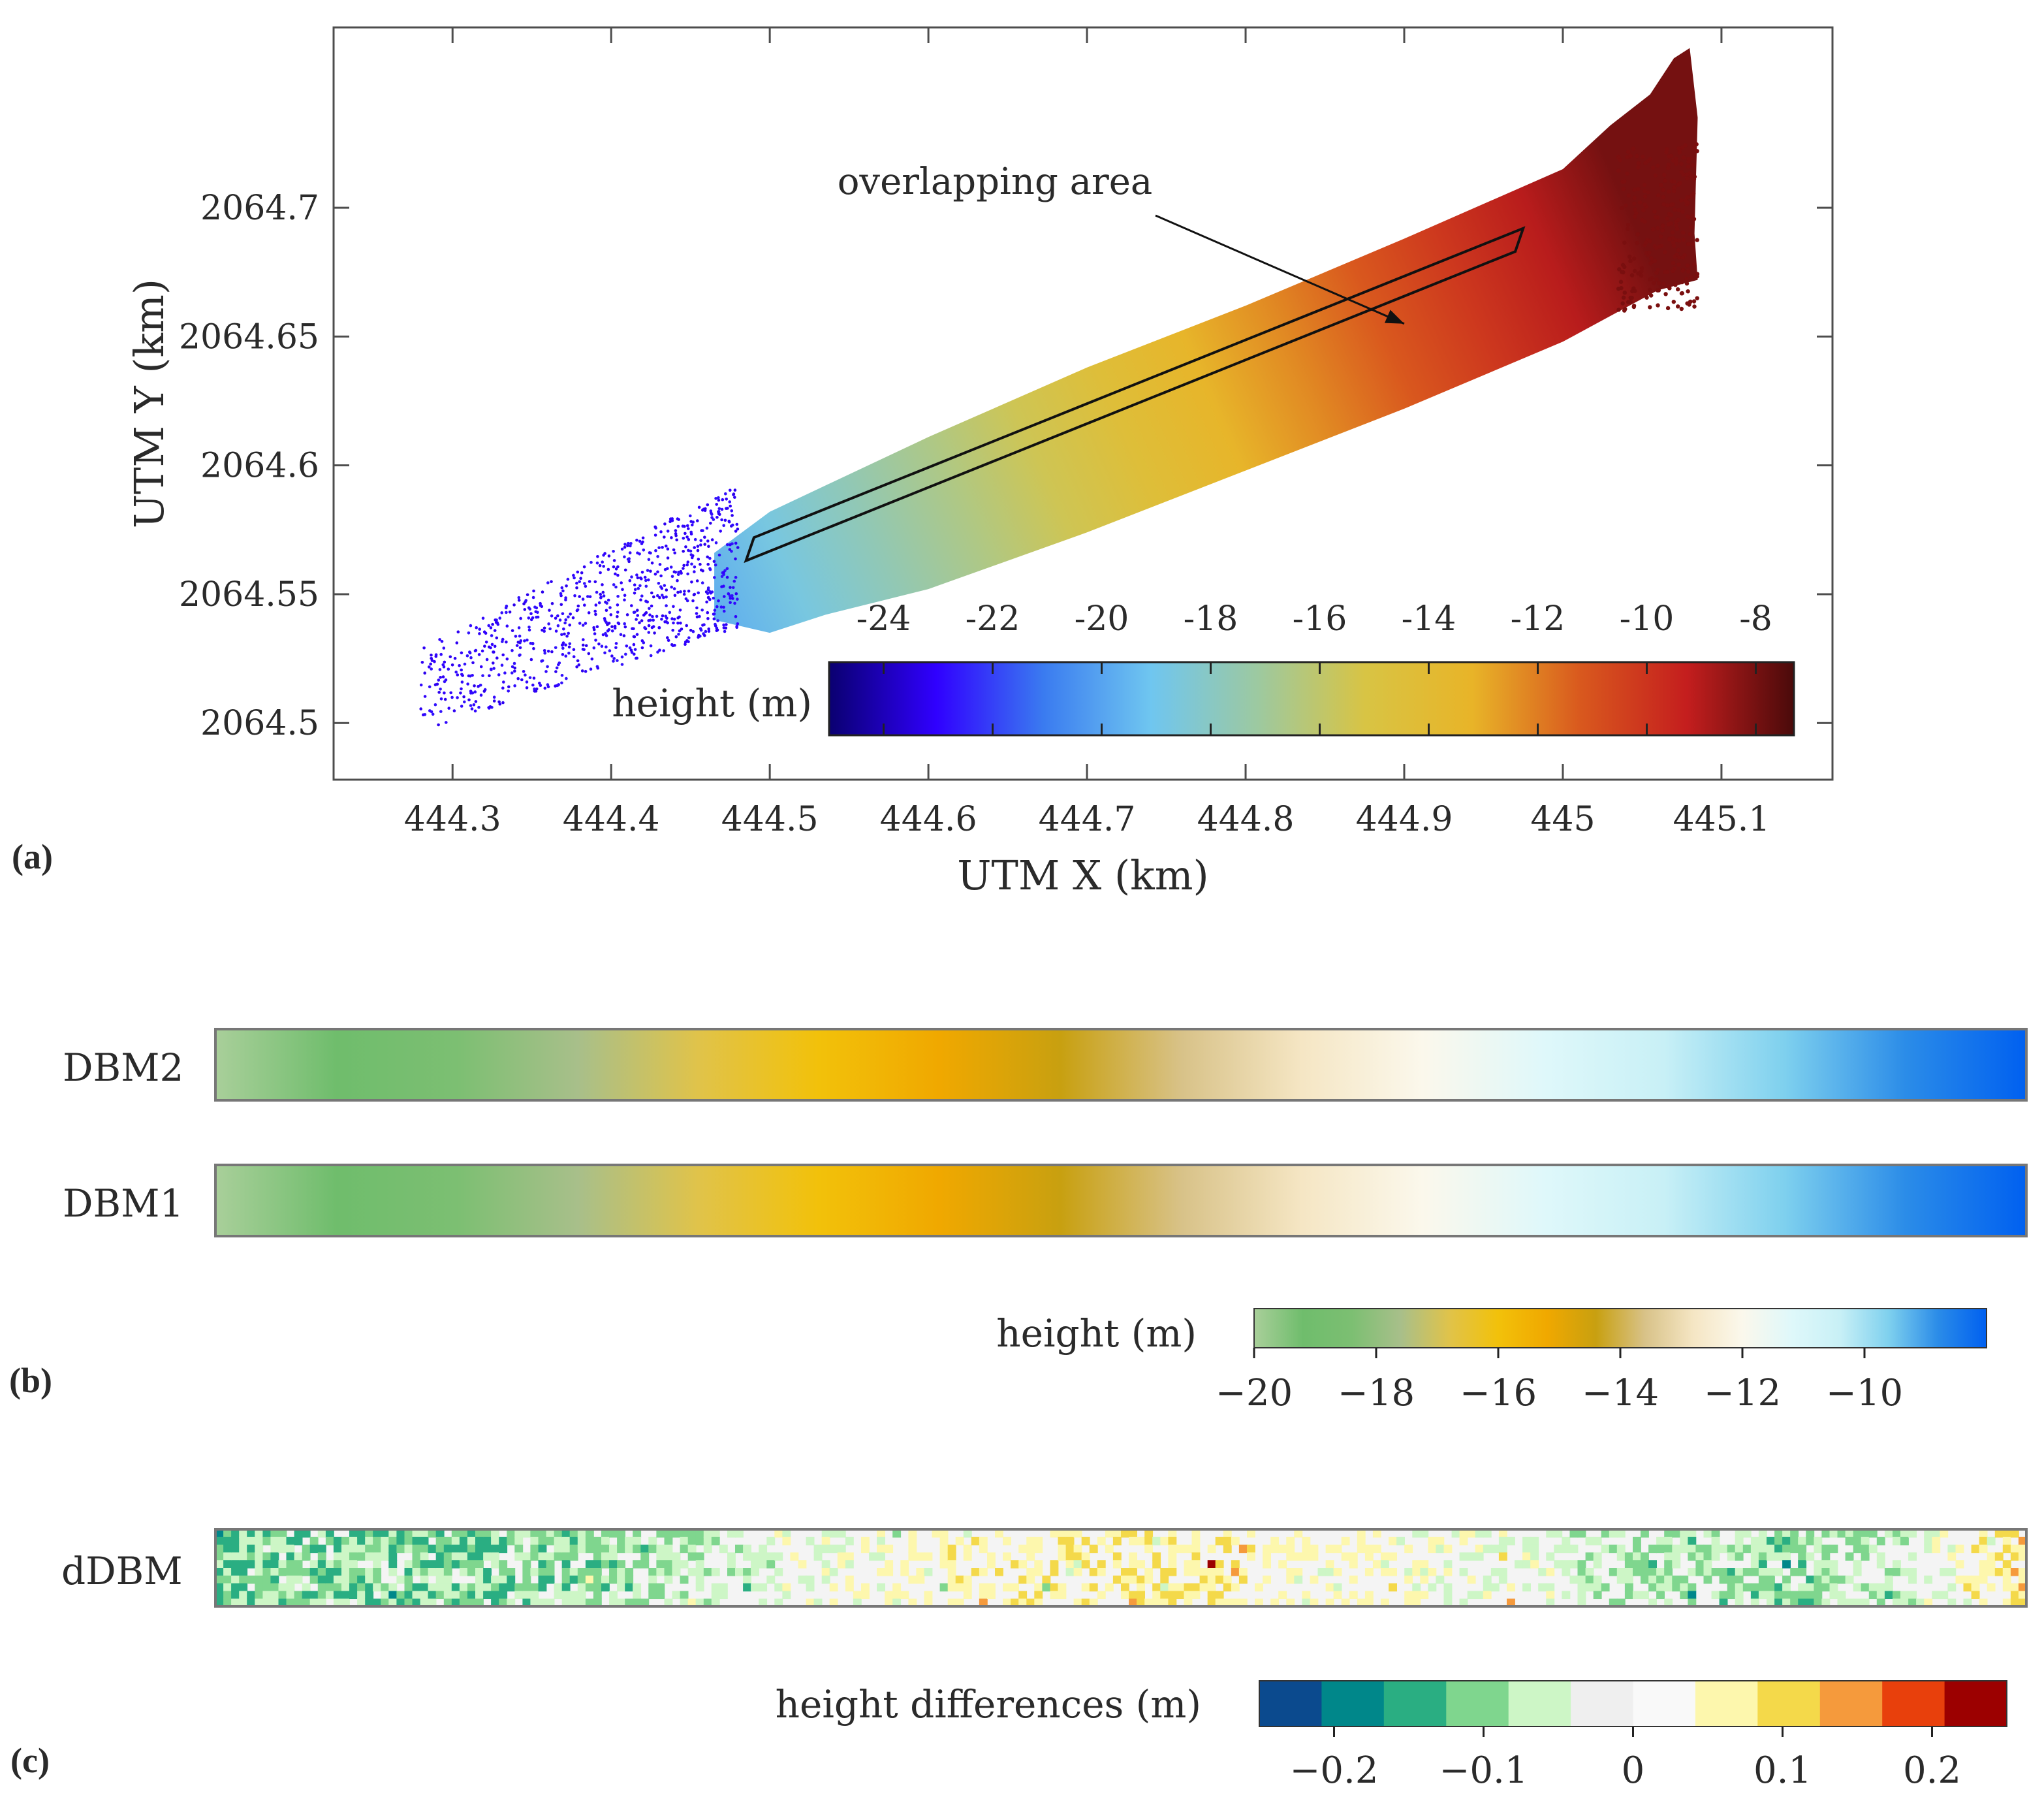 This screenshot has width=2044, height=1799. What do you see at coordinates (149, 404) in the screenshot?
I see `y-axis-title: UTM Y (km)` at bounding box center [149, 404].